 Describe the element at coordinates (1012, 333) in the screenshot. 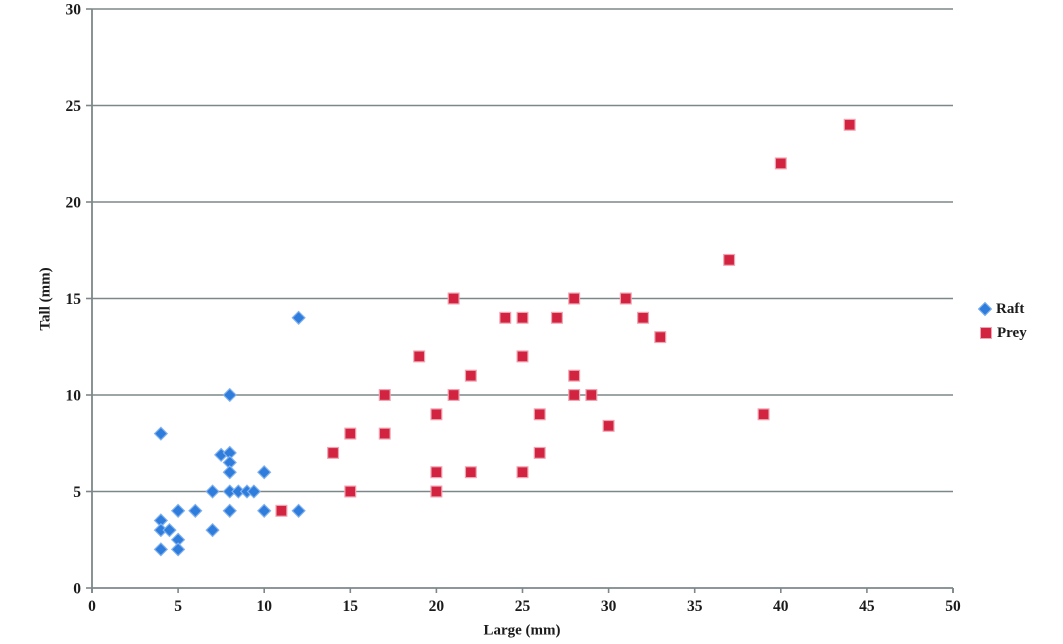

I see `legend-label-prey: Prey` at that location.